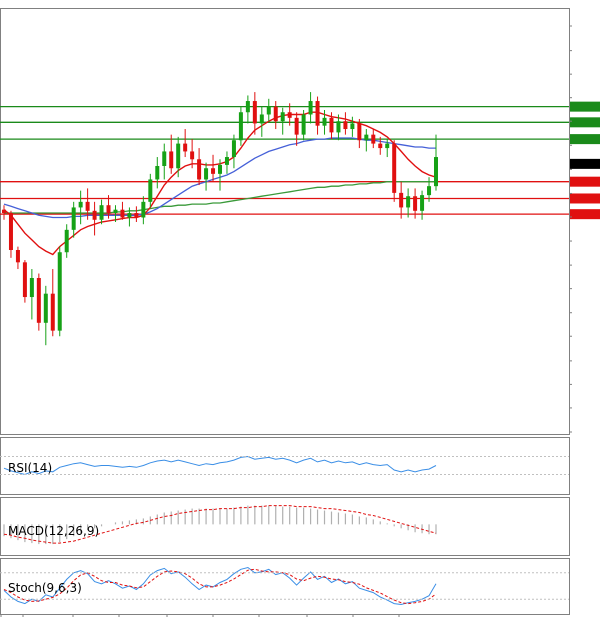  Describe the element at coordinates (585, 122) in the screenshot. I see `level-price-box-r2` at that location.